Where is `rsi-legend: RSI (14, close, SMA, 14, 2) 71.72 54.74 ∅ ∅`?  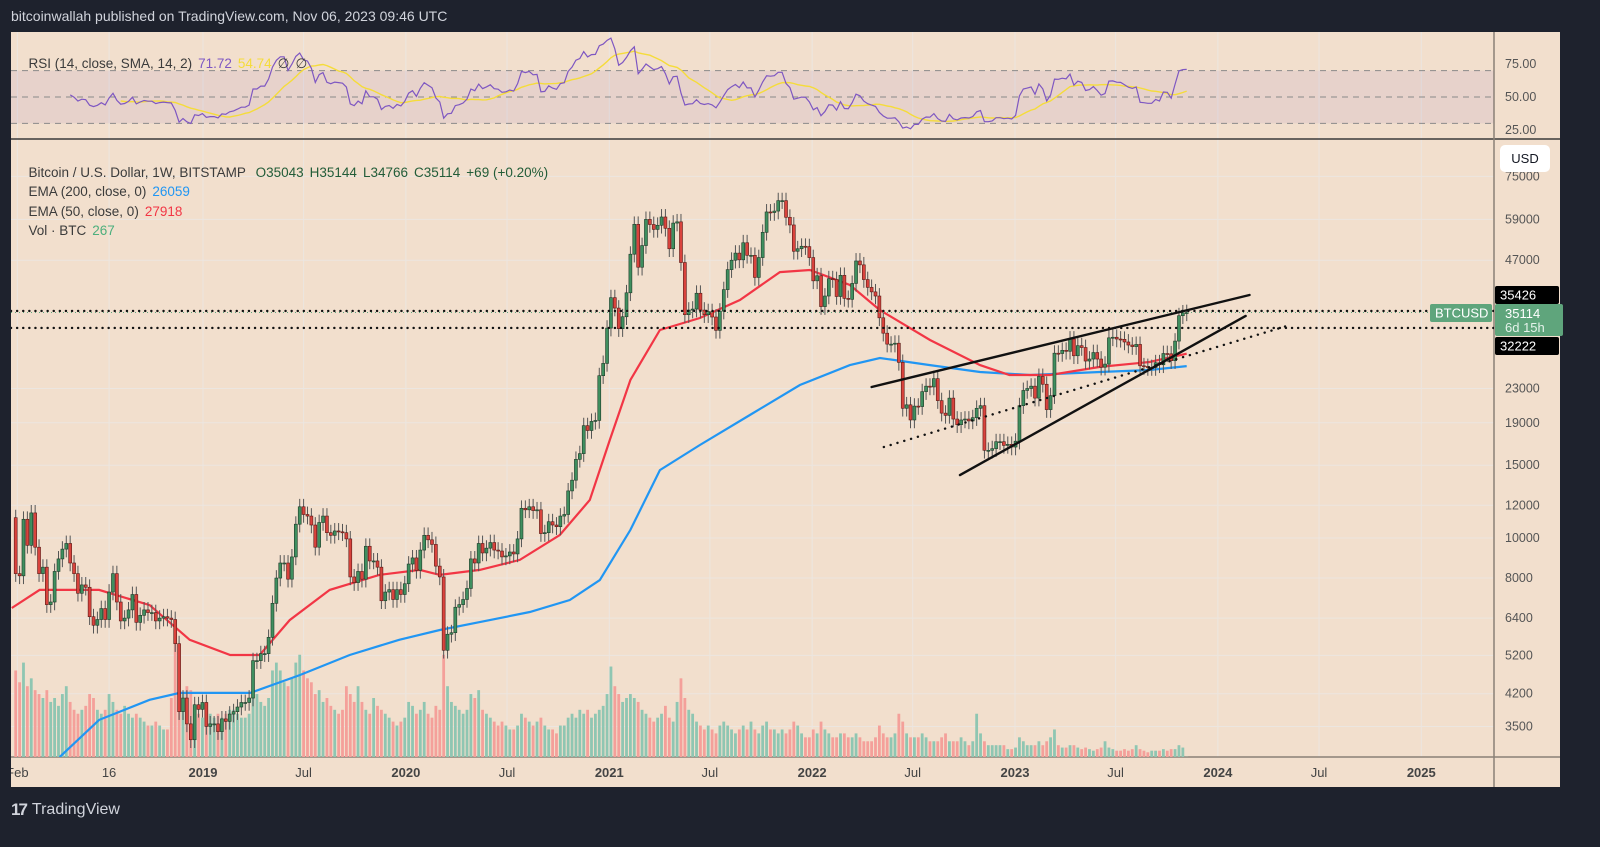 rsi-legend: RSI (14, close, SMA, 14, 2) 71.72 54.74 ∅ ∅ is located at coordinates (167, 56).